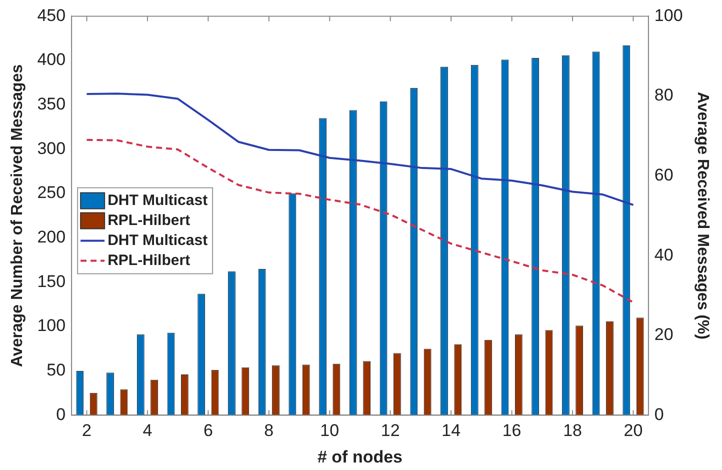 This screenshot has width=722, height=470. I want to click on y-axis-title: Average Number of Received Messages, so click(17, 216).